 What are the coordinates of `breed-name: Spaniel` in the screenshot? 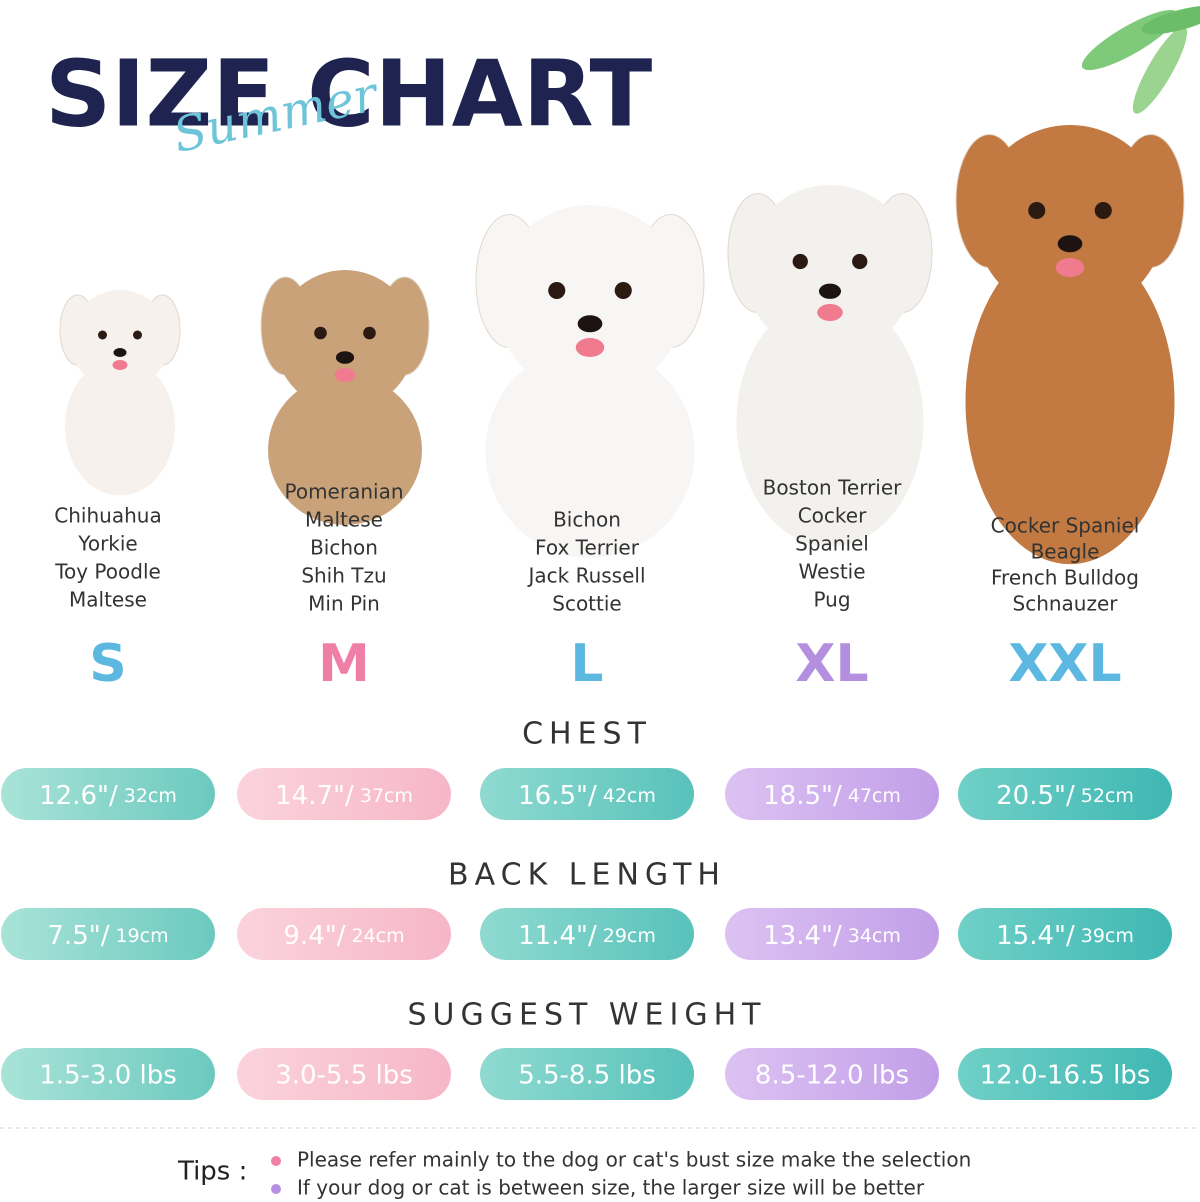 It's located at (832, 544).